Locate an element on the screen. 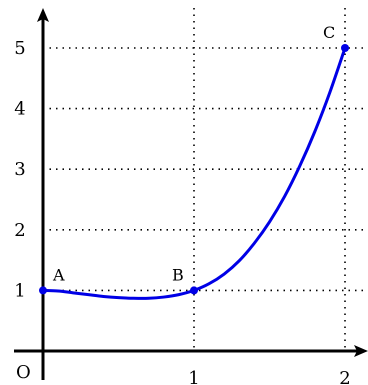 Image resolution: width=368 pixels, height=385 pixels. x-tick-label: 1 is located at coordinates (193, 376).